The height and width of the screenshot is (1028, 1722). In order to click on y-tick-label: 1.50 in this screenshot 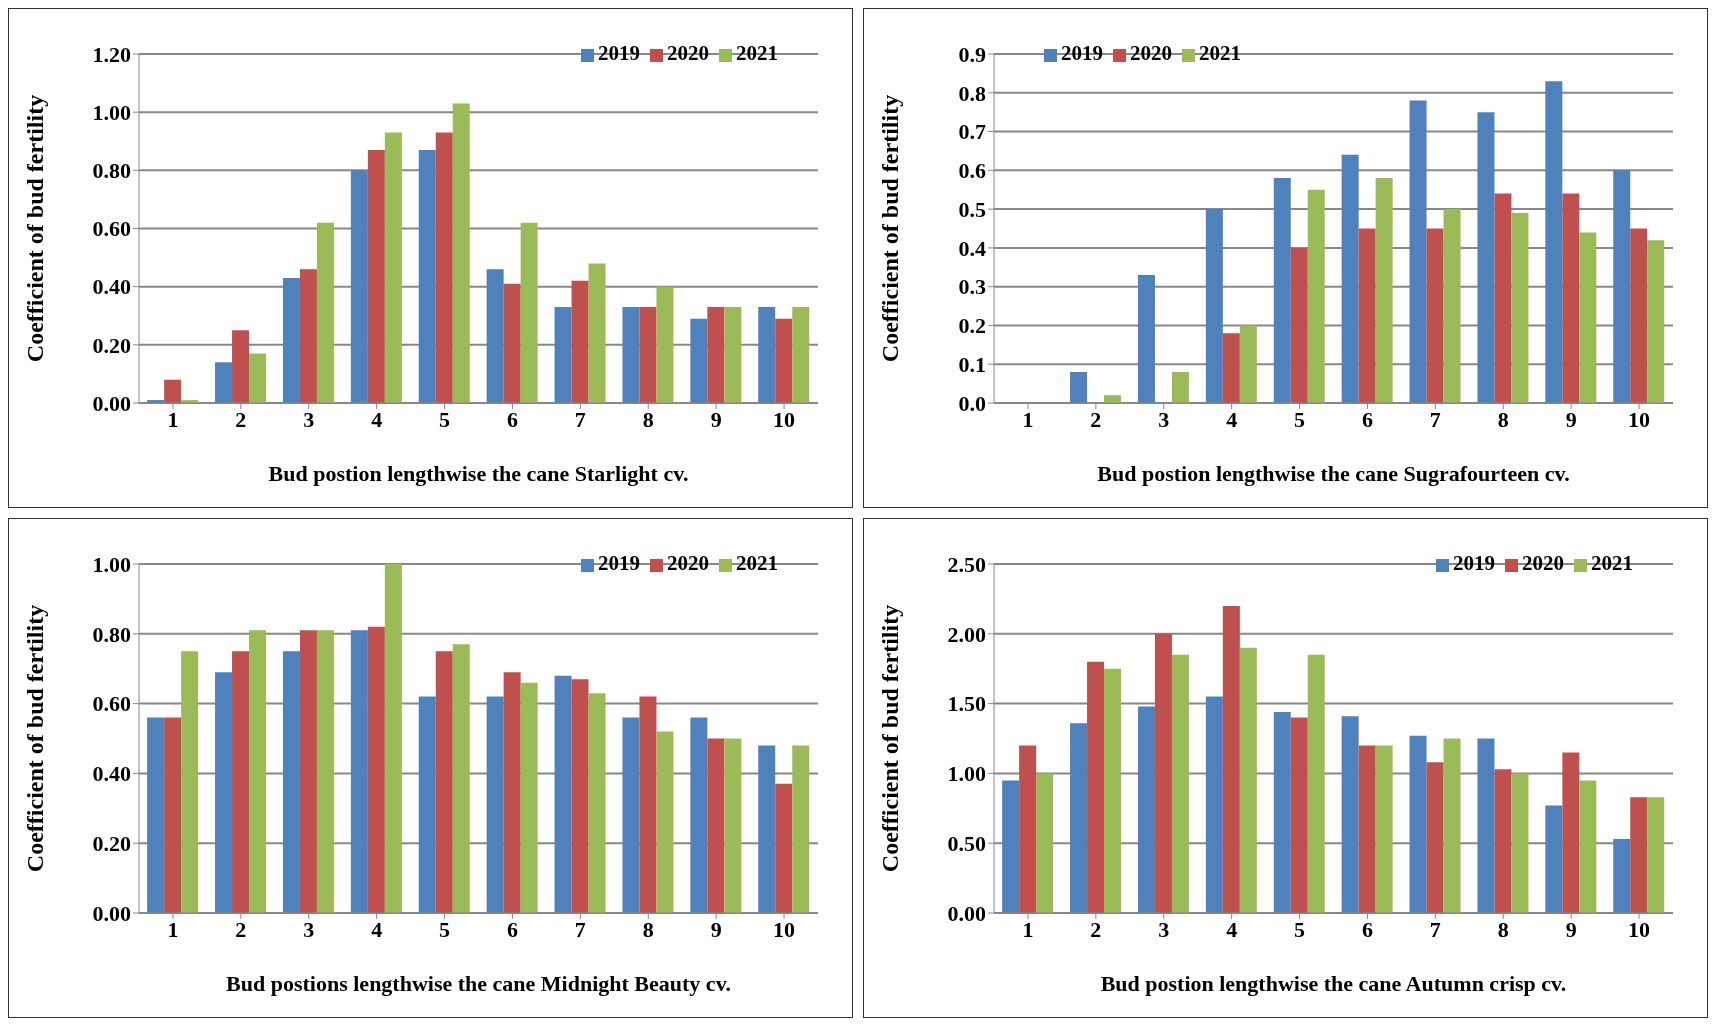, I will do `click(966, 704)`.